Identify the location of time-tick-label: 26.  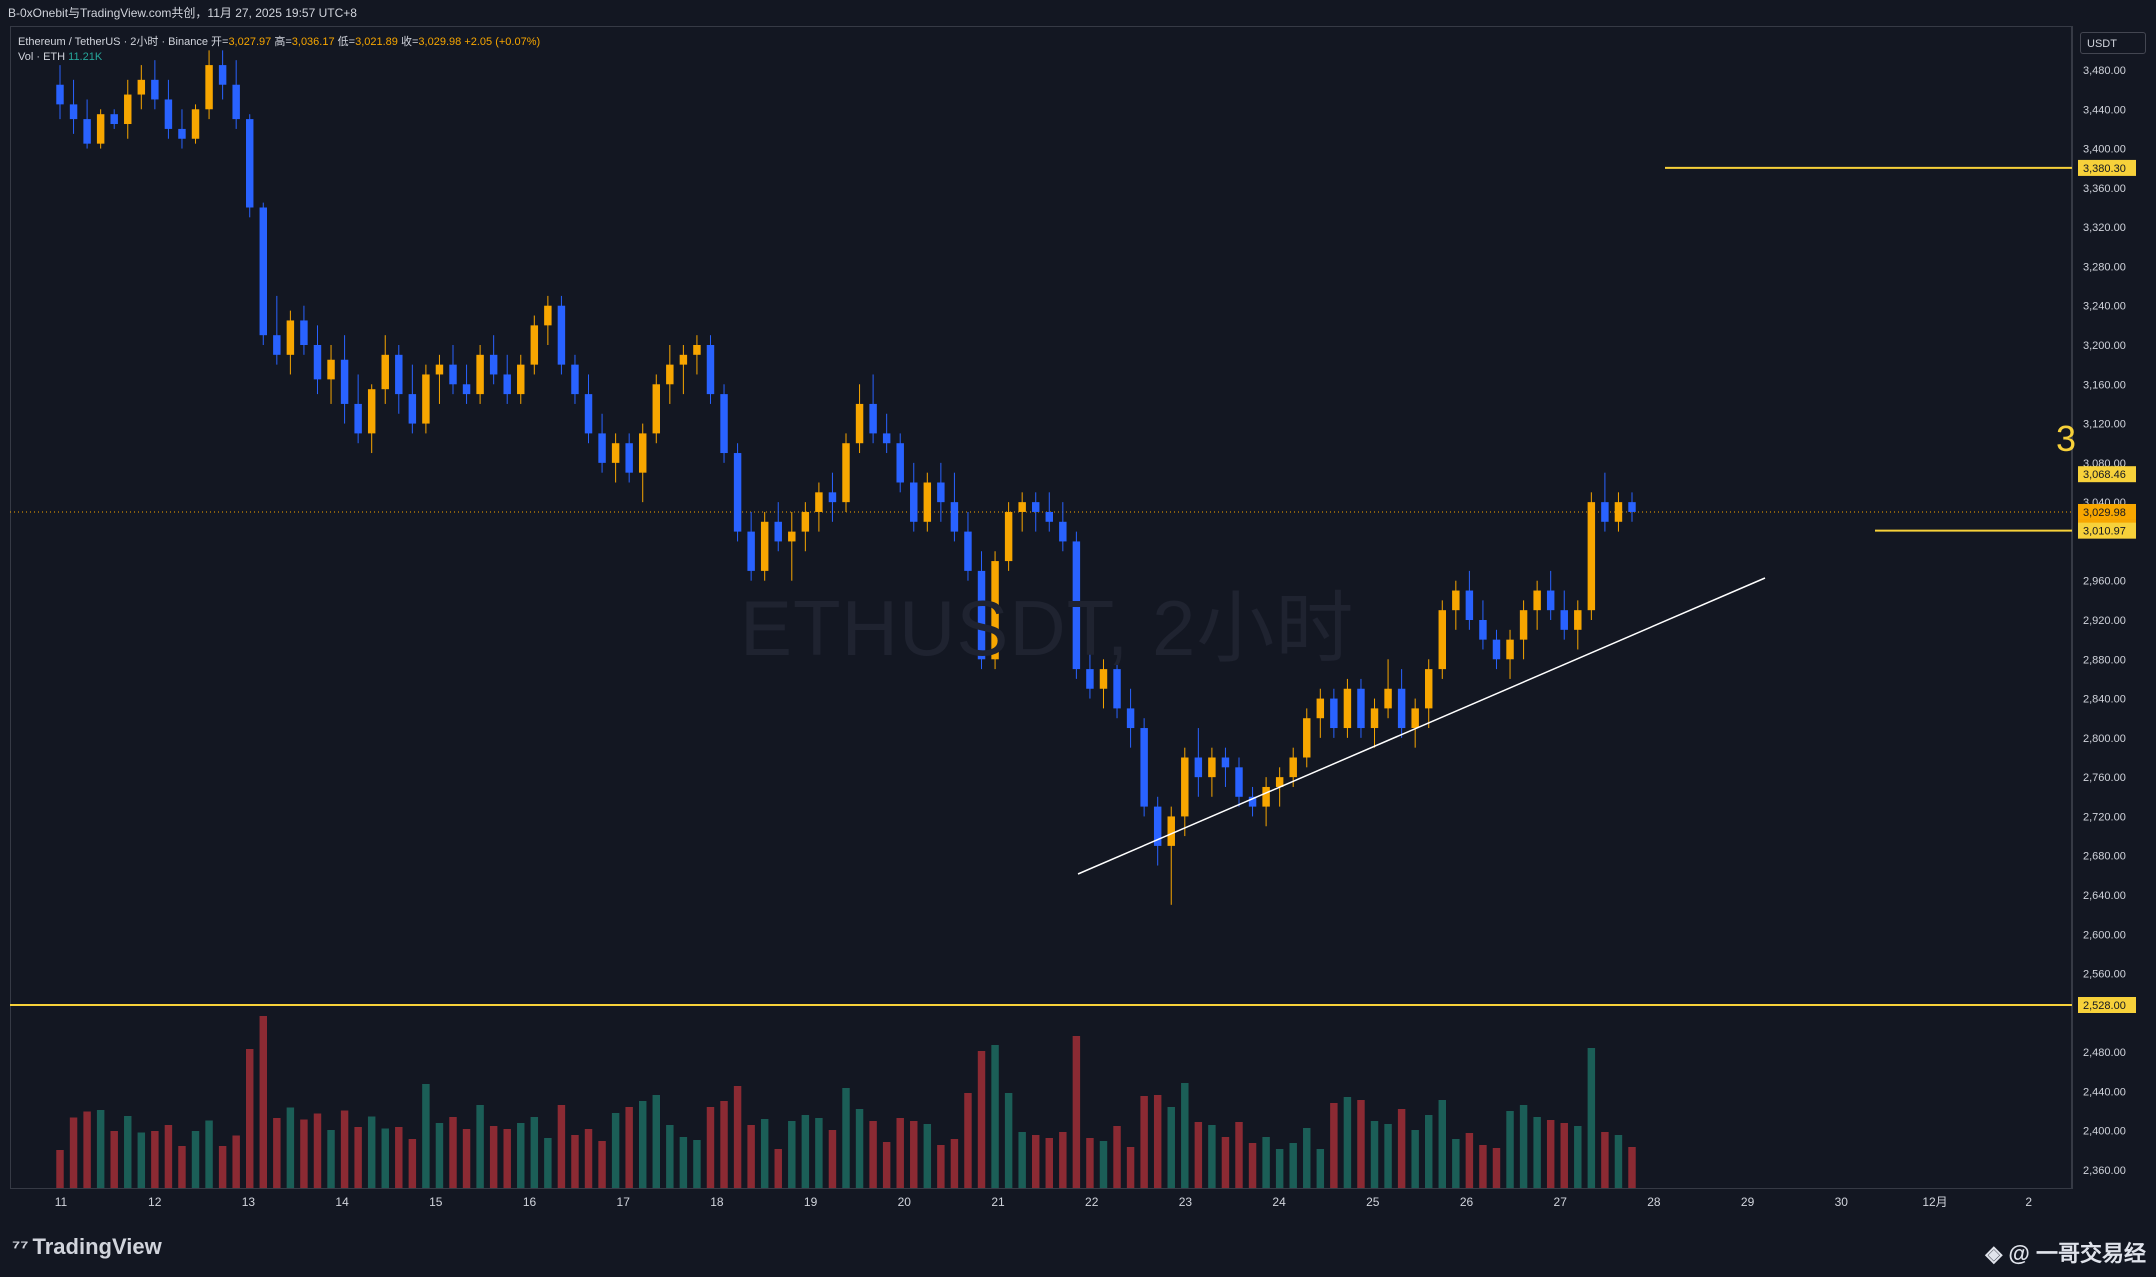
(1467, 1202).